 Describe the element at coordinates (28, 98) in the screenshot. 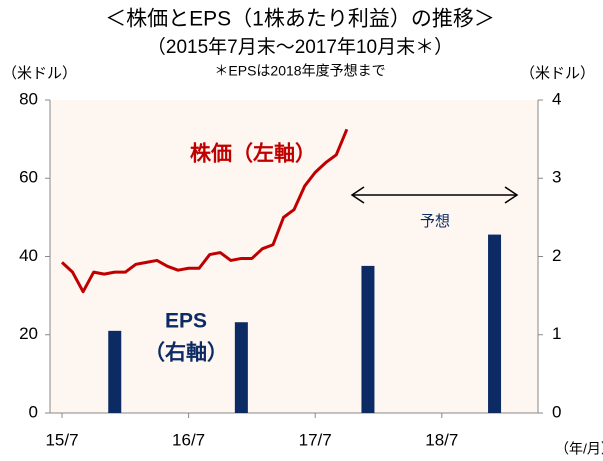

I see `y-tick-label: 80` at that location.